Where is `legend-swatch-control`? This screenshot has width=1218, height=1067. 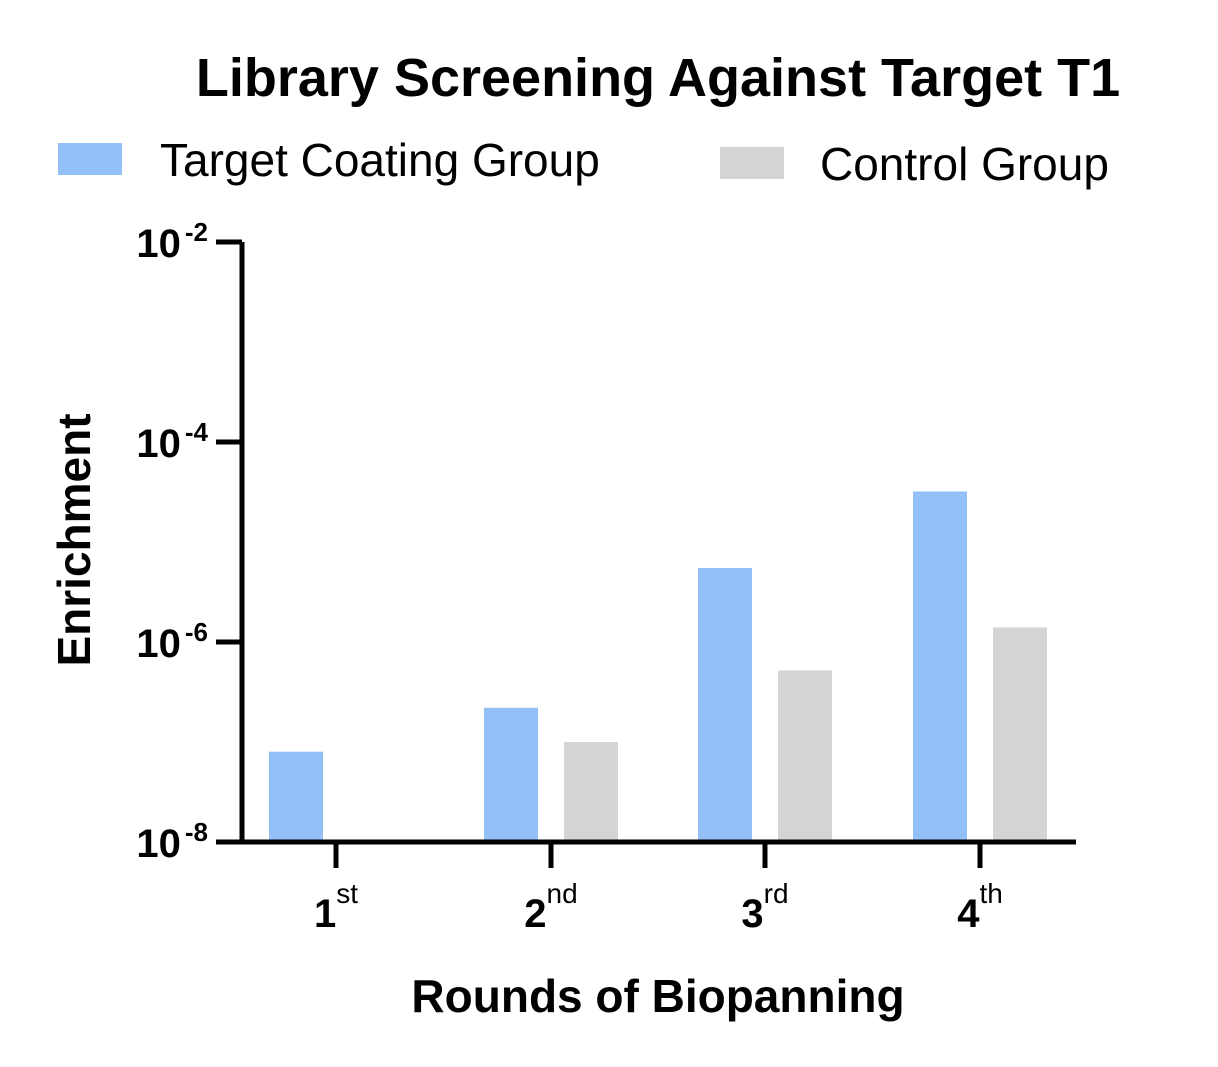
legend-swatch-control is located at coordinates (752, 163).